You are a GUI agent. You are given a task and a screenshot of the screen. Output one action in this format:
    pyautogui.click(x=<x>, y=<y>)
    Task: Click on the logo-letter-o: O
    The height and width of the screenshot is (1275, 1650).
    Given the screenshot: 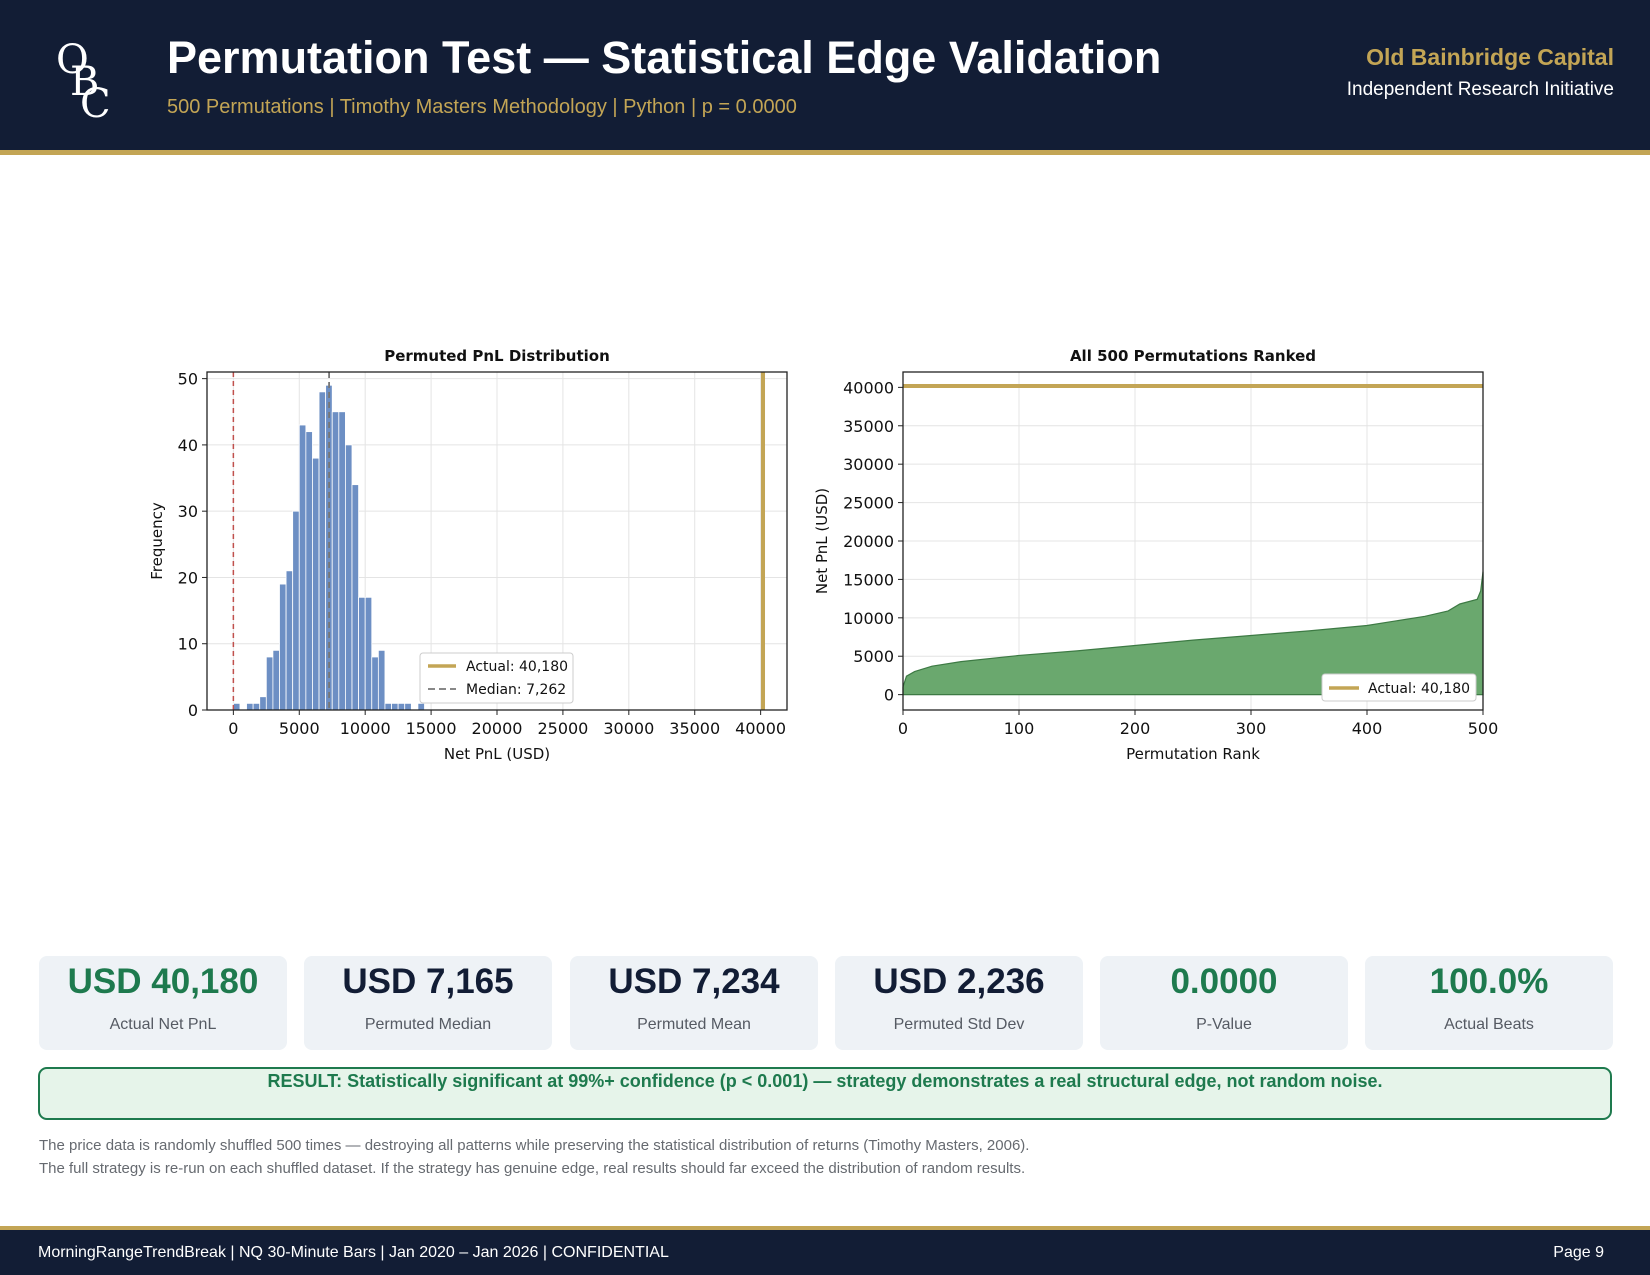 What is the action you would take?
    pyautogui.click(x=72, y=60)
    